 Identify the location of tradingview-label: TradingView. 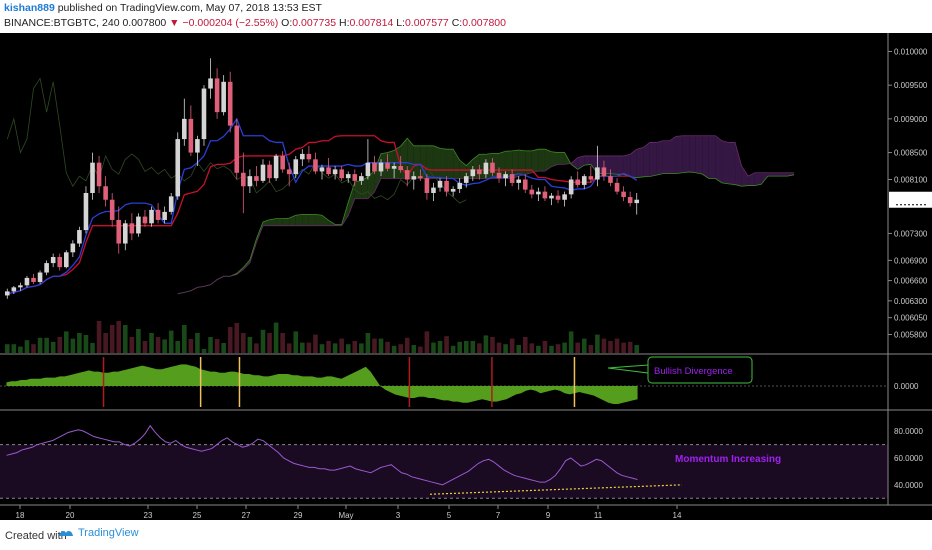
(108, 533).